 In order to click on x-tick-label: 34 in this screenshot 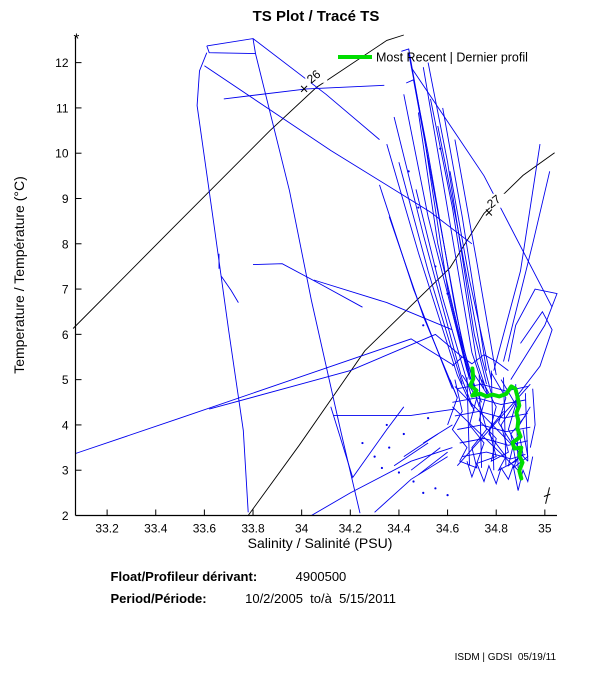, I will do `click(302, 529)`.